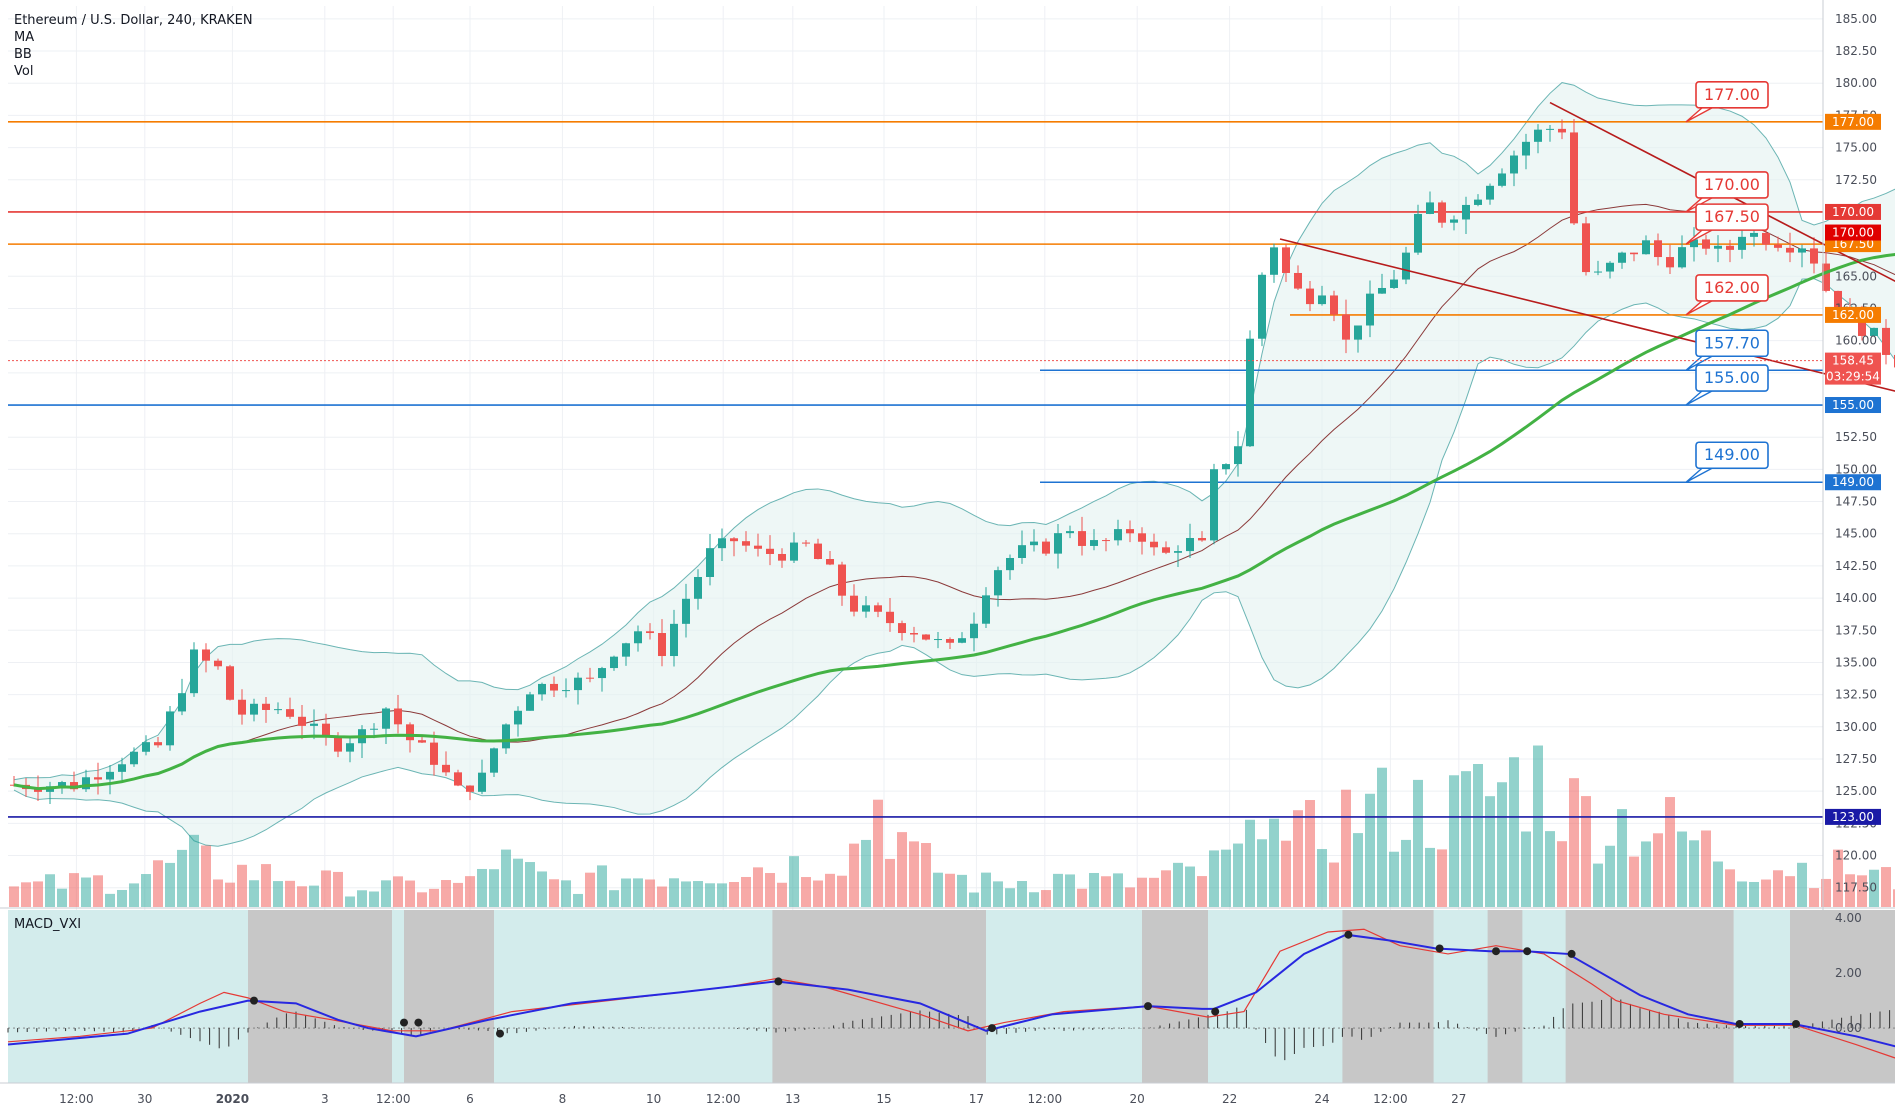  I want to click on price-level-tag-text: 170.00, so click(1853, 212).